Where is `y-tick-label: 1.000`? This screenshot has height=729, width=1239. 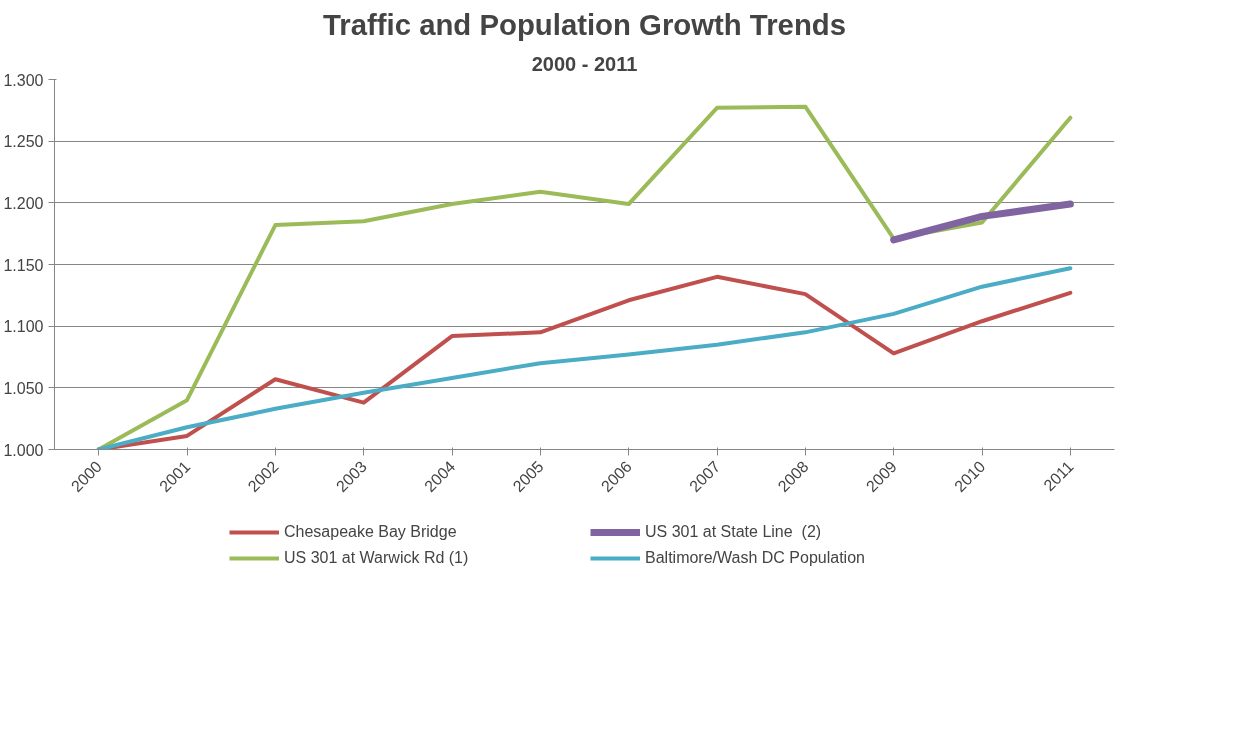 y-tick-label: 1.000 is located at coordinates (23, 450).